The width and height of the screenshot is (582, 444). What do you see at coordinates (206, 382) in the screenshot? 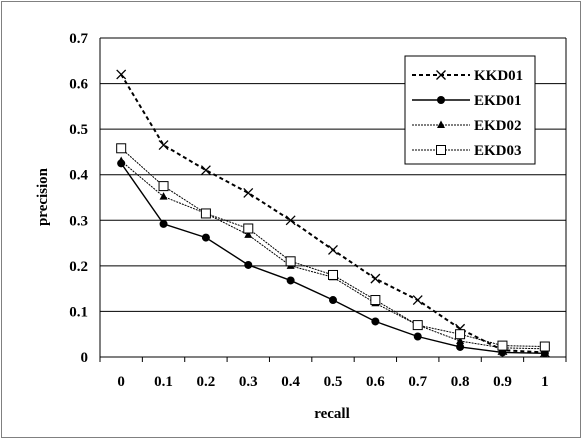
I see `x-tick-label: 0.2` at bounding box center [206, 382].